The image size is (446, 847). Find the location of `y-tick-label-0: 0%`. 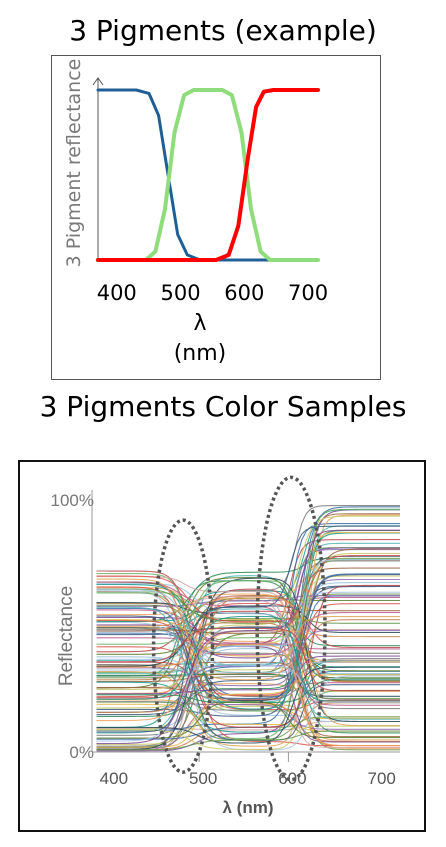

y-tick-label-0: 0% is located at coordinates (81, 752).